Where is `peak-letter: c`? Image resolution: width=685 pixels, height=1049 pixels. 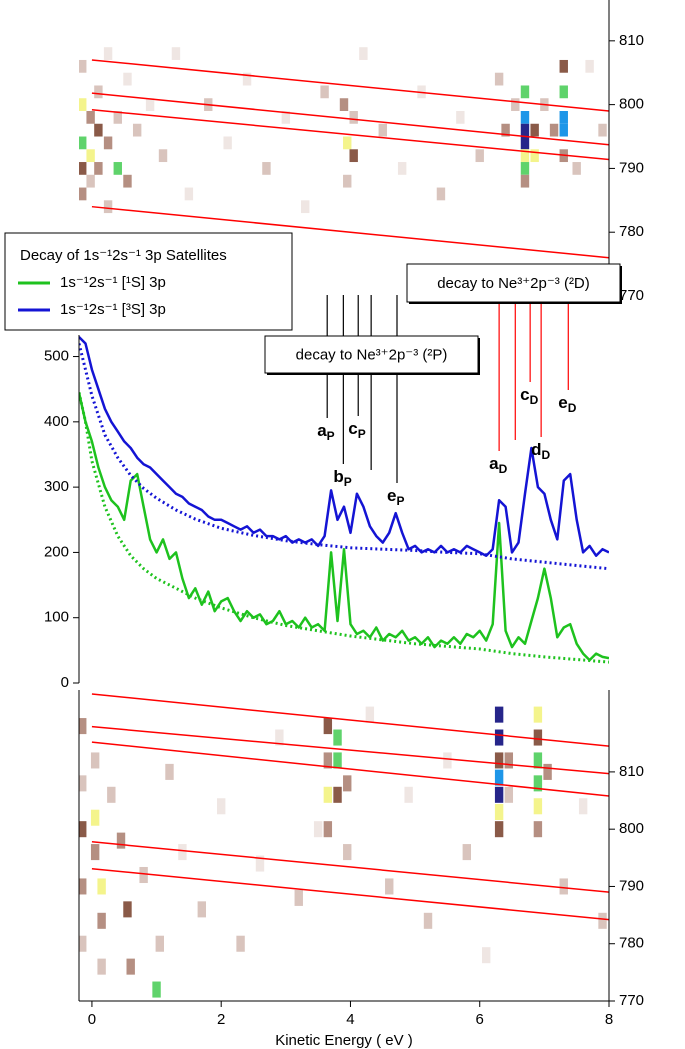 peak-letter: c is located at coordinates (524, 394).